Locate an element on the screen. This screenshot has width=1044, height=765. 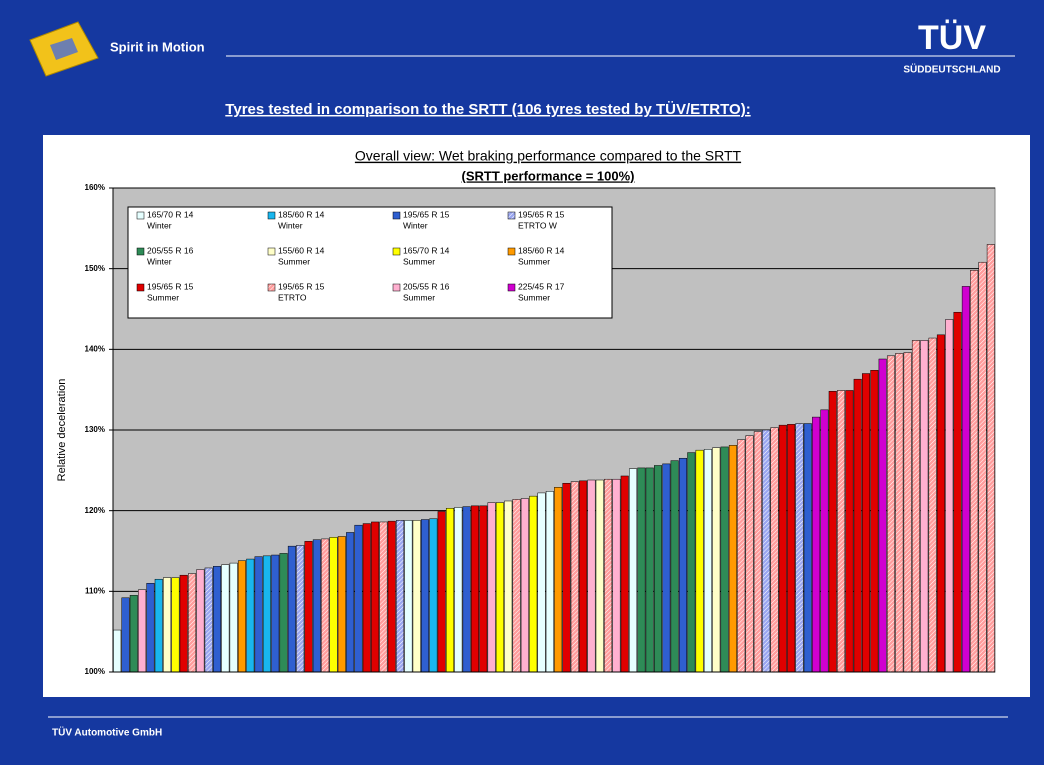
y-tick-label: 160% is located at coordinates (95, 187).